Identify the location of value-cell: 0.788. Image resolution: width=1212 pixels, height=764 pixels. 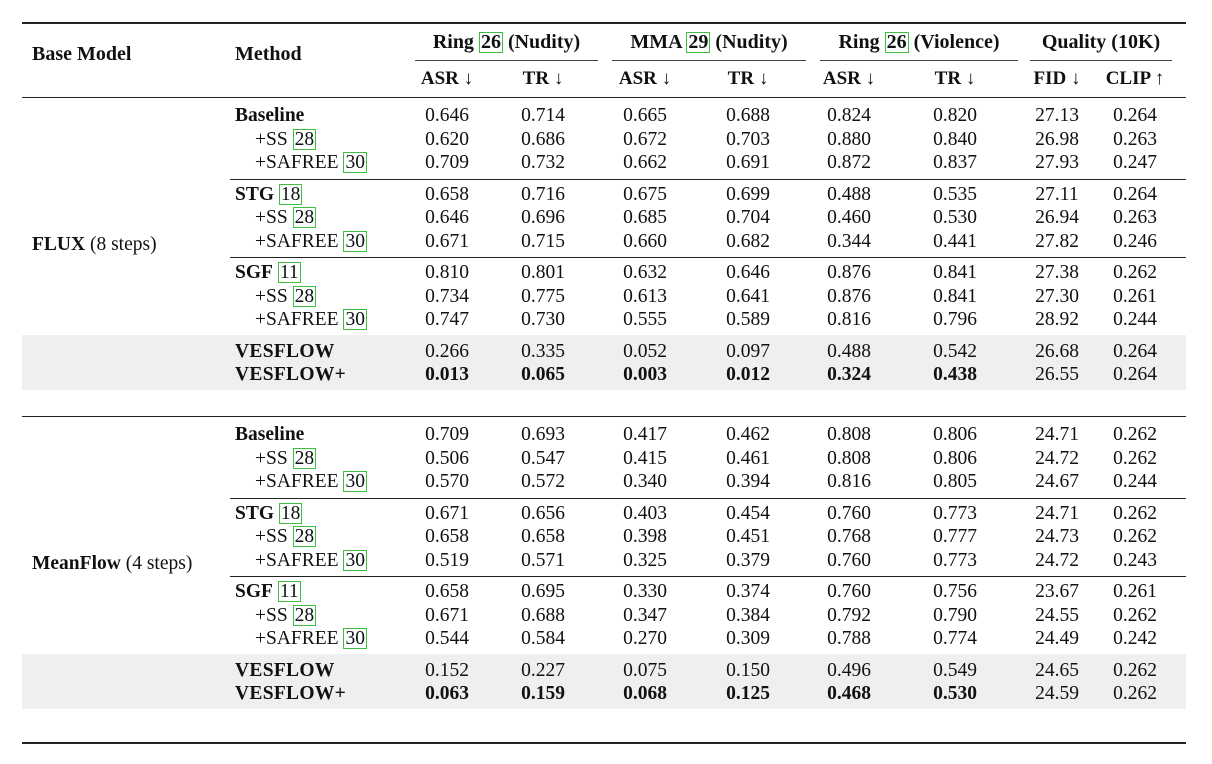
(849, 638).